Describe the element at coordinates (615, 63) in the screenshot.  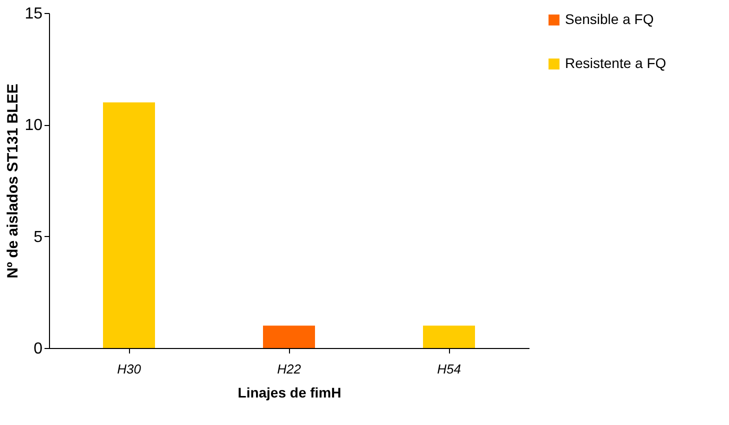
I see `legend-label: Resistente a FQ` at that location.